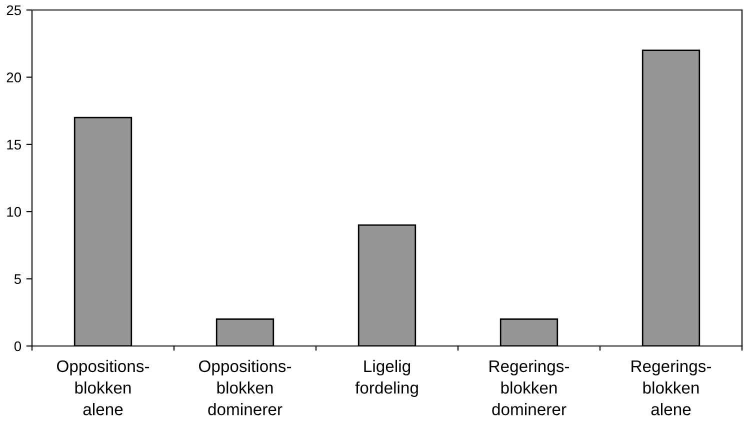 Image resolution: width=753 pixels, height=432 pixels. Describe the element at coordinates (14, 211) in the screenshot. I see `y-tick-label: 10` at that location.